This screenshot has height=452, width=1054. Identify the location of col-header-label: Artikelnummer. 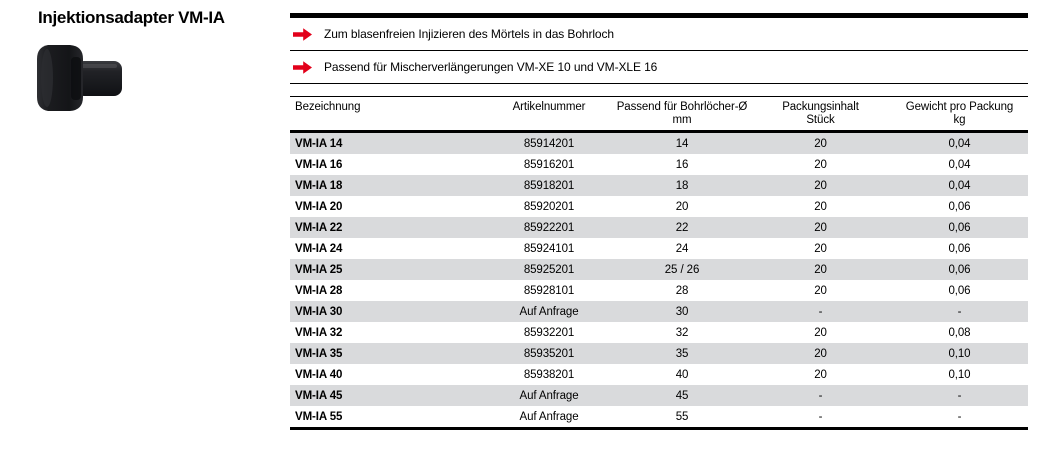
(549, 107).